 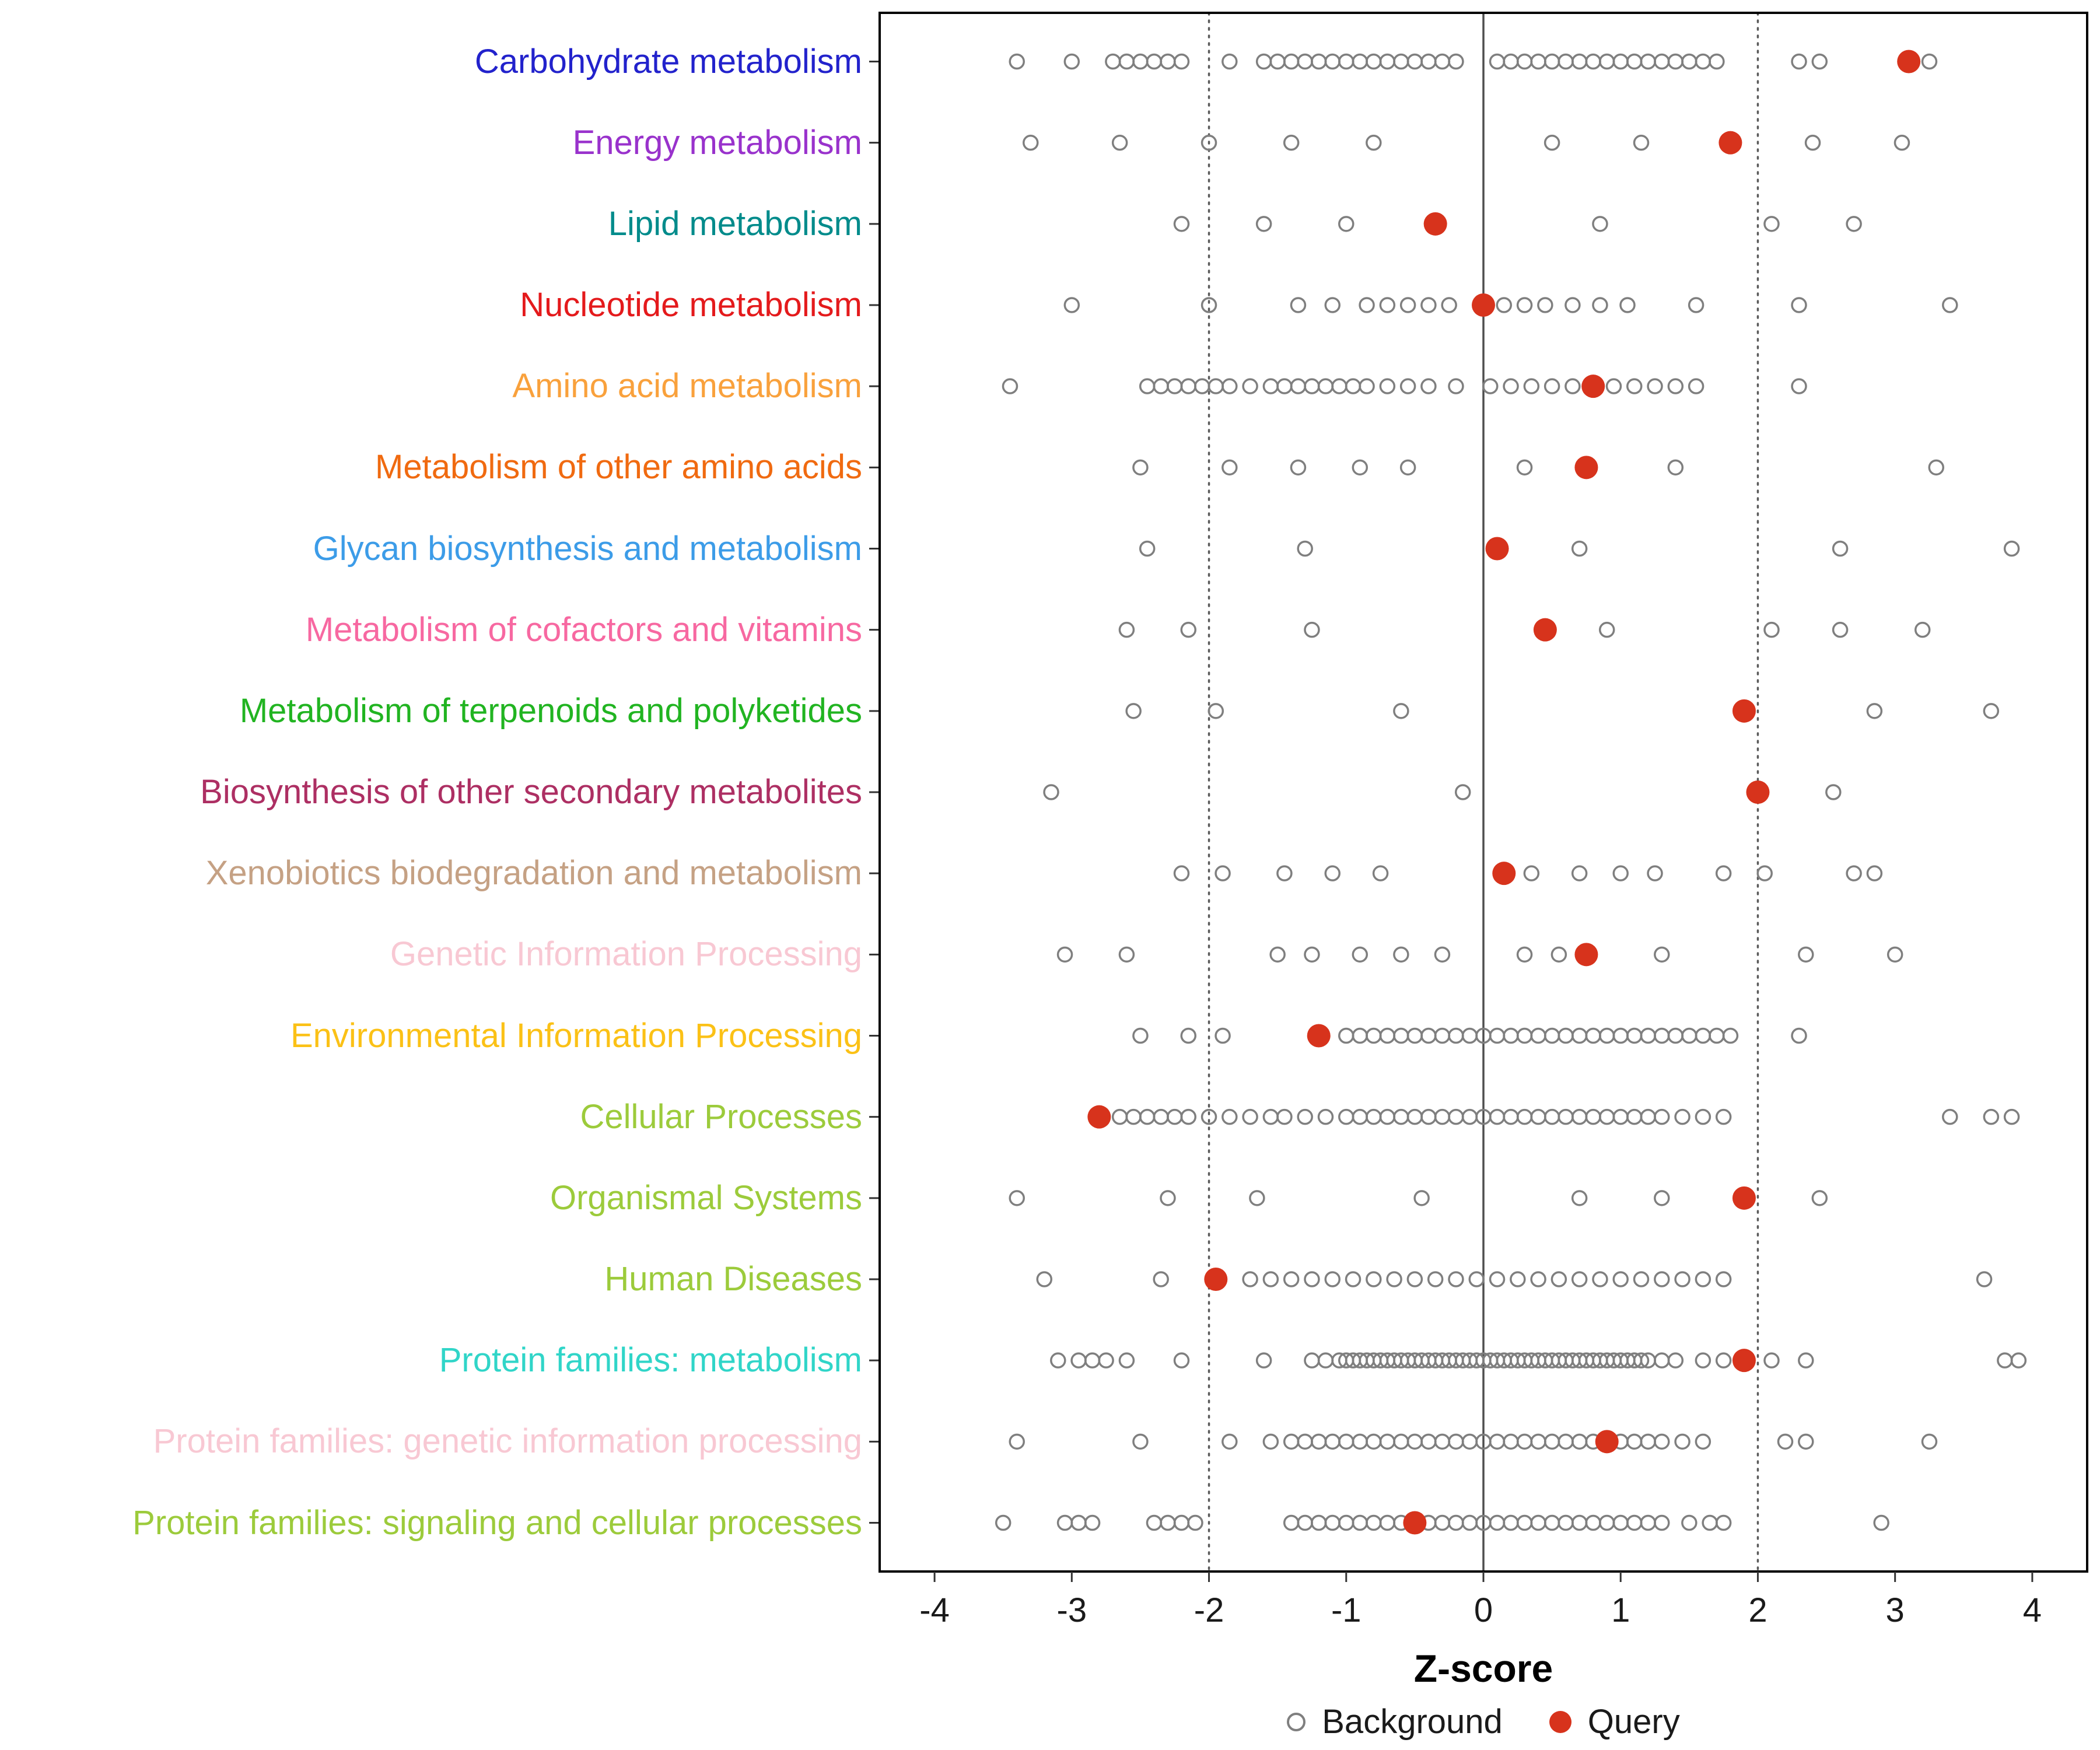 What do you see at coordinates (2032, 1610) in the screenshot?
I see `x-tick-label: 4` at bounding box center [2032, 1610].